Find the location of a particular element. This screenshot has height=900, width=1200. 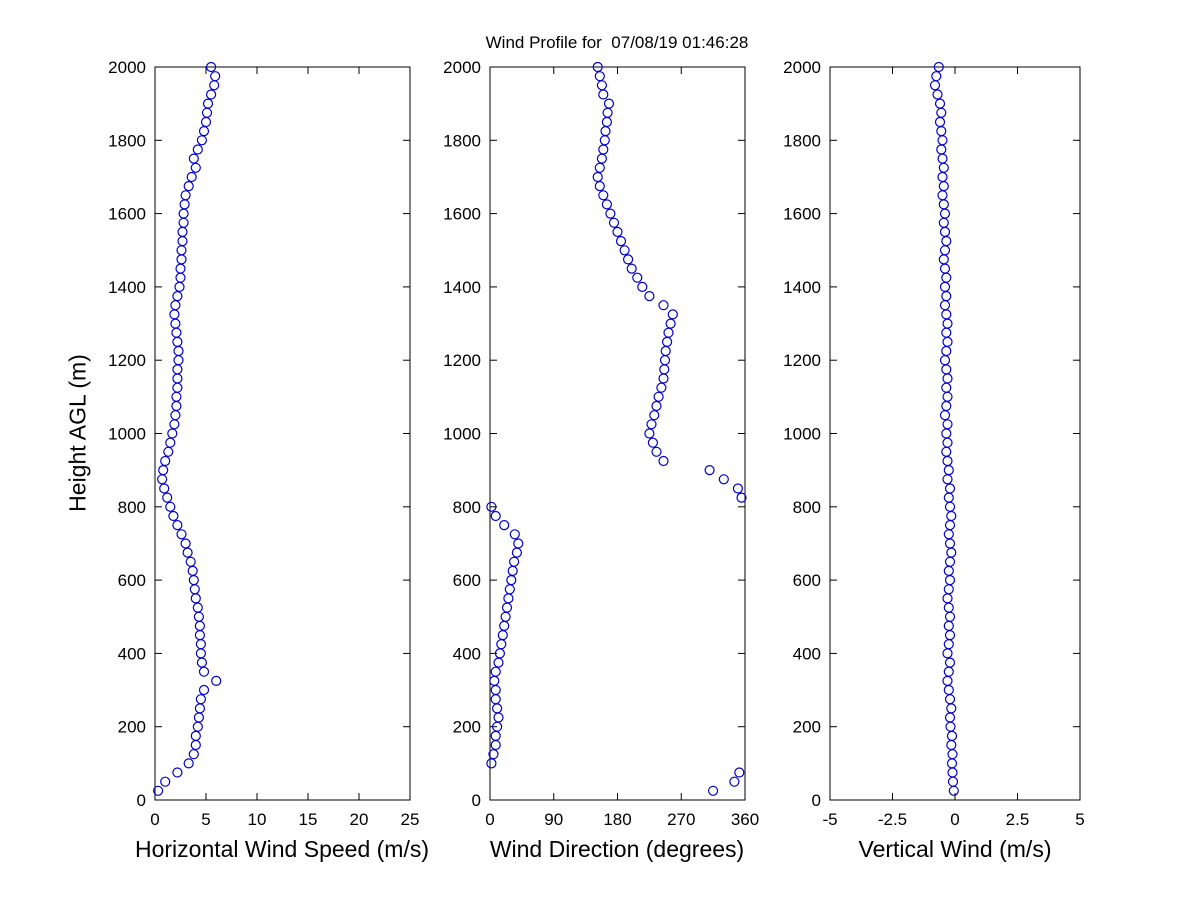

y-tick-label: 1400 is located at coordinates (802, 287).